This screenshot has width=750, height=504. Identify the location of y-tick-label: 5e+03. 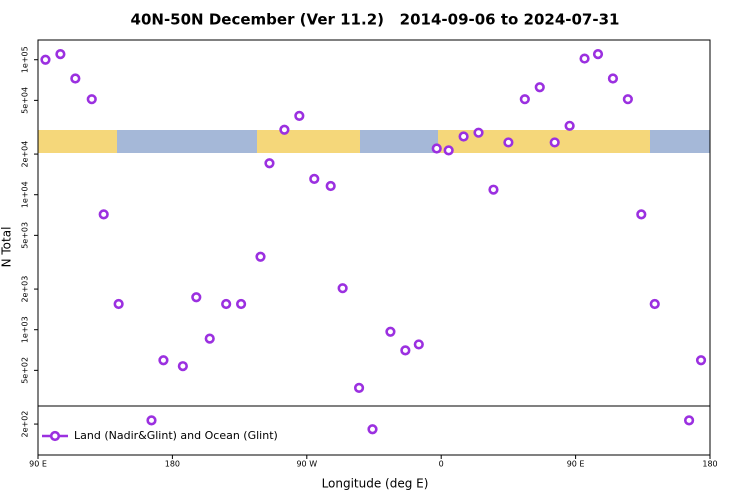
(25, 235).